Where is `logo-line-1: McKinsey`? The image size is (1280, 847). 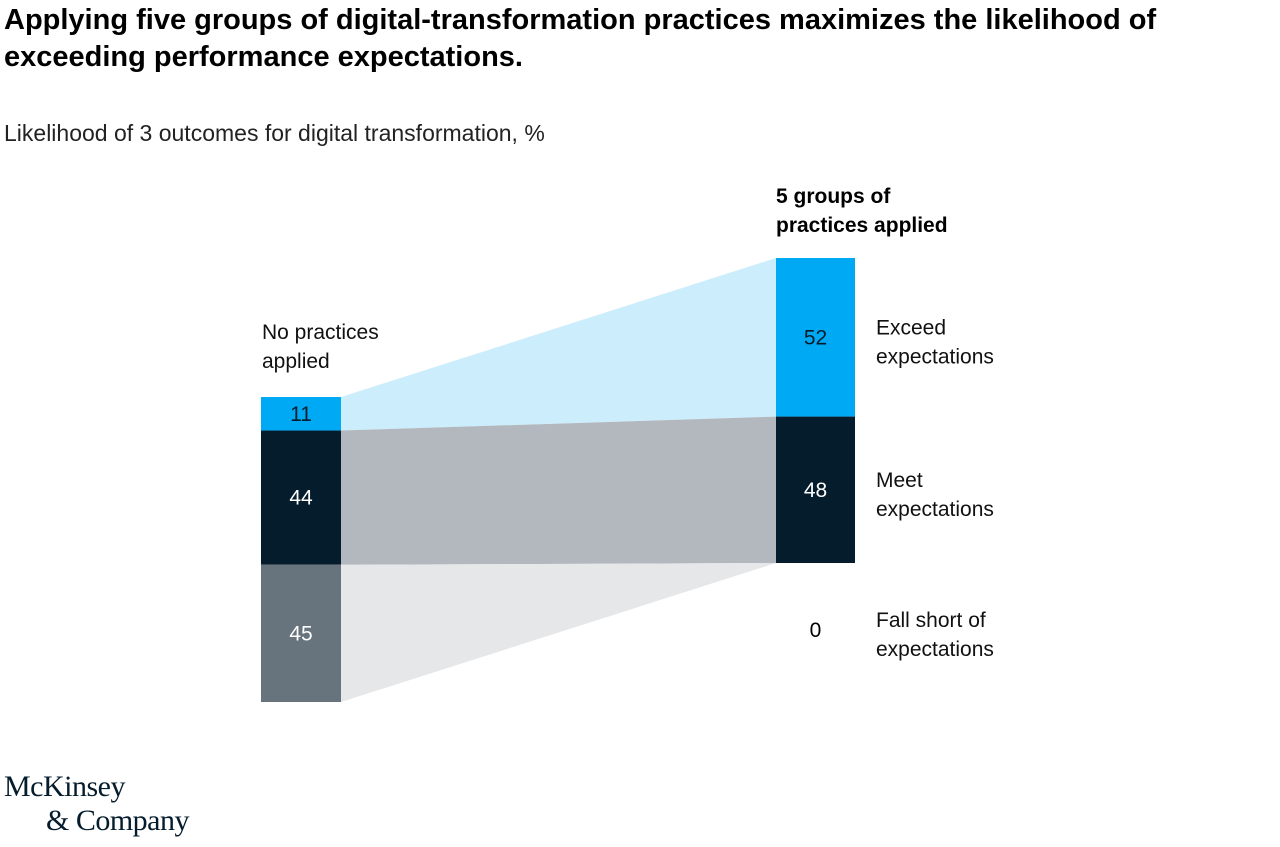 logo-line-1: McKinsey is located at coordinates (64, 786).